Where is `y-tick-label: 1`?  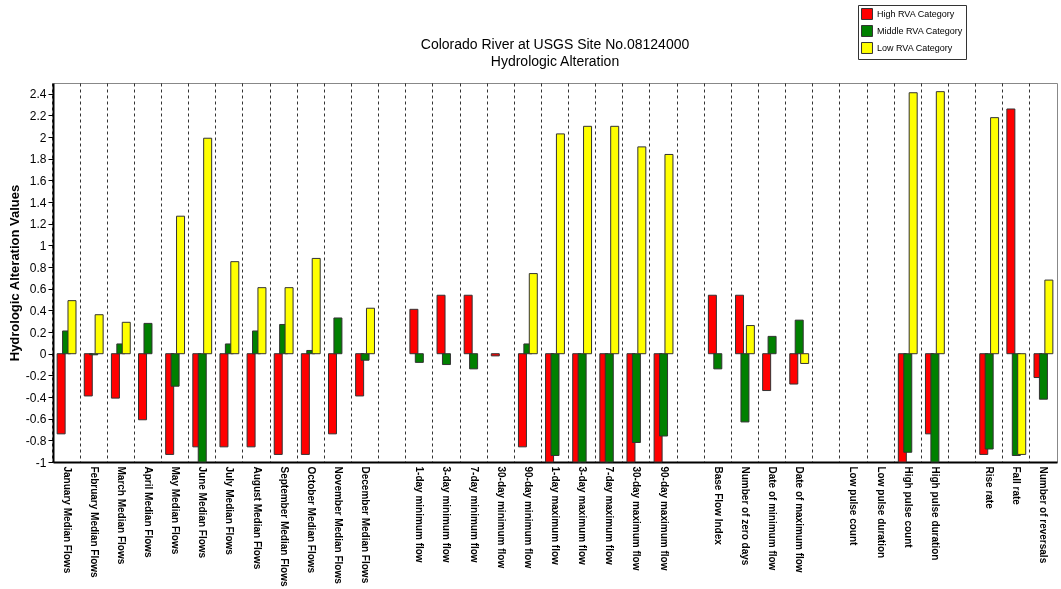
y-tick-label: 1 is located at coordinates (43, 245).